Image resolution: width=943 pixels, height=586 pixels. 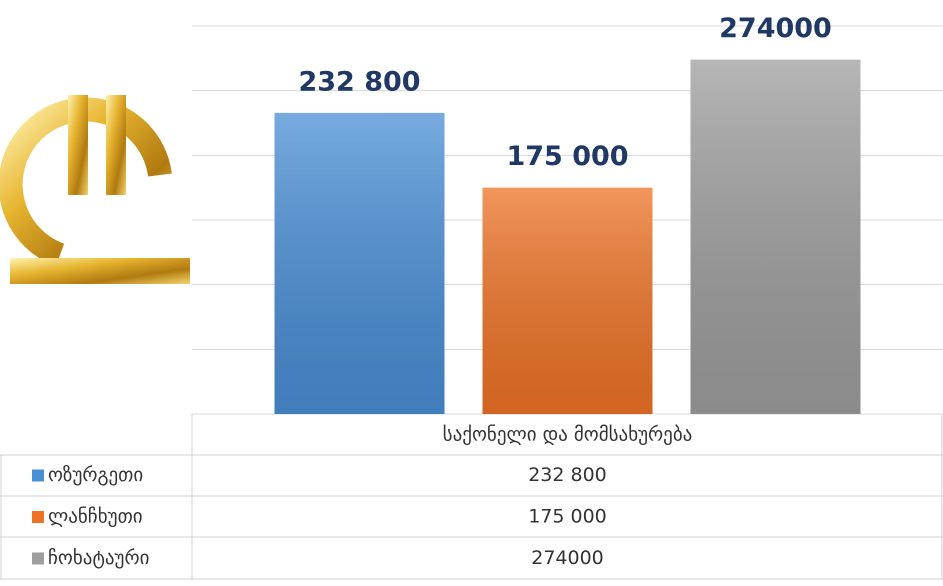 What do you see at coordinates (95, 475) in the screenshot?
I see `legend-label: ოზურგეთი` at bounding box center [95, 475].